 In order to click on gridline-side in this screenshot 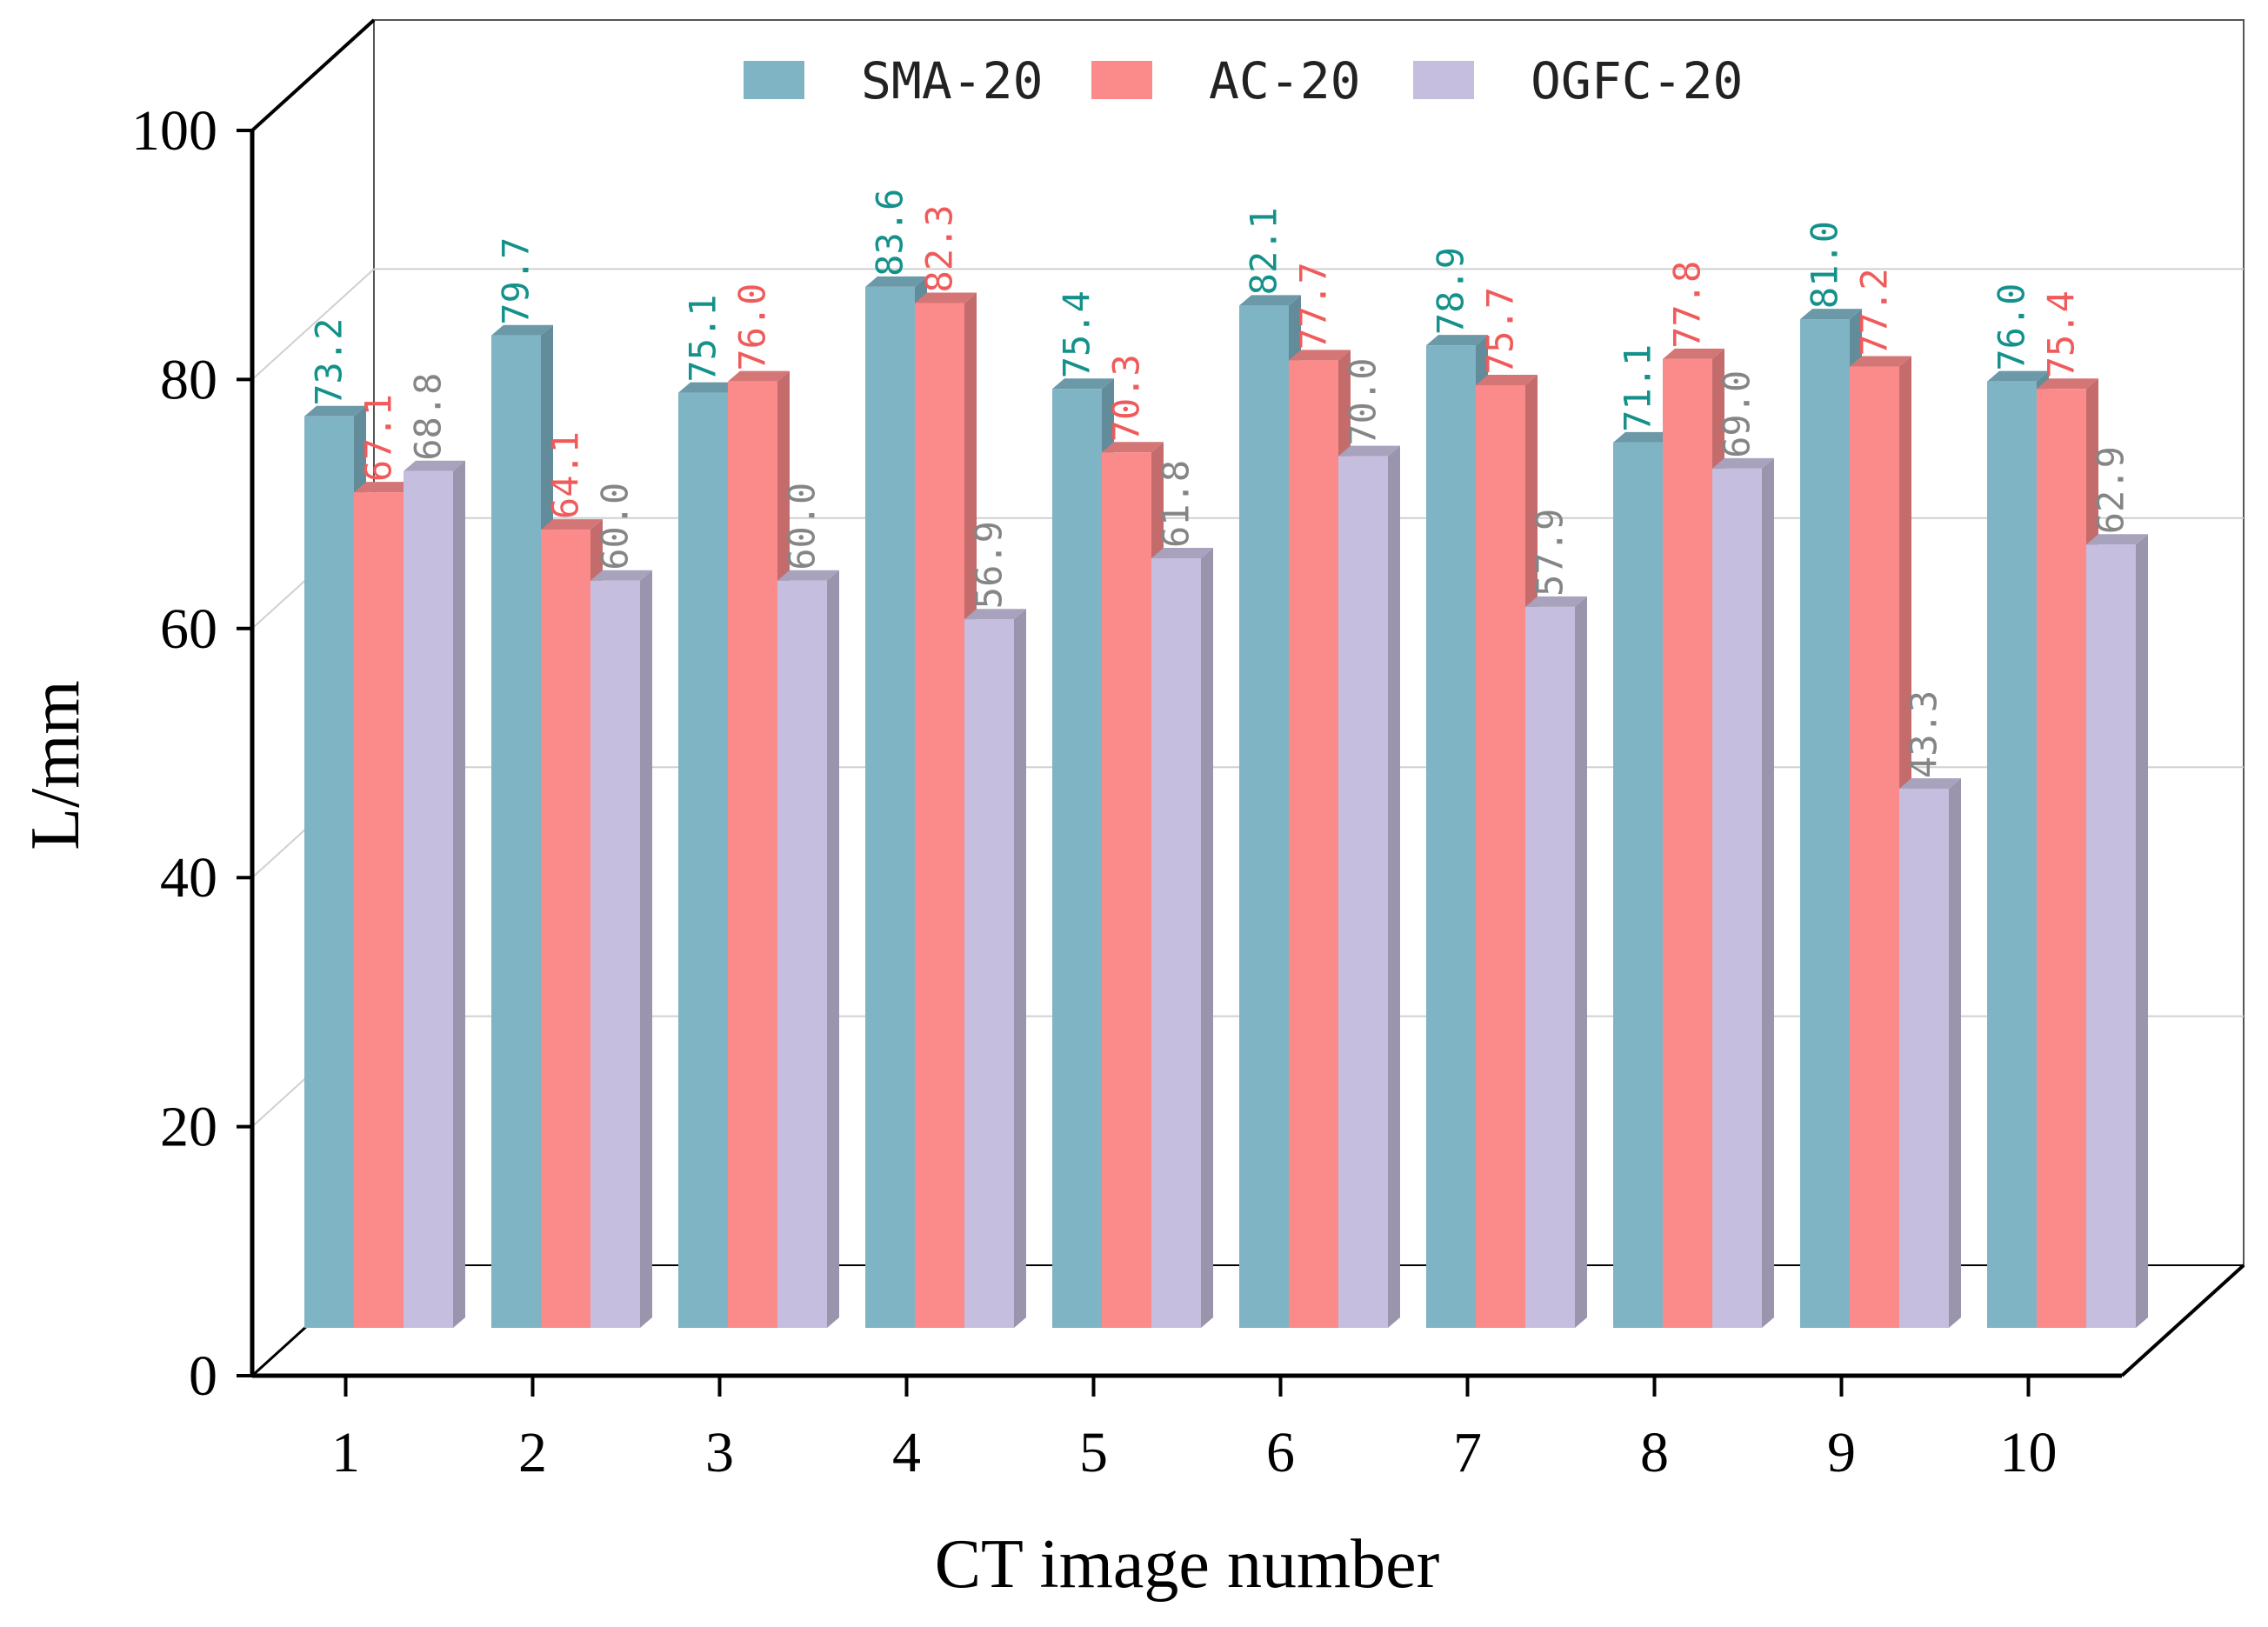, I will do `click(313, 324)`.